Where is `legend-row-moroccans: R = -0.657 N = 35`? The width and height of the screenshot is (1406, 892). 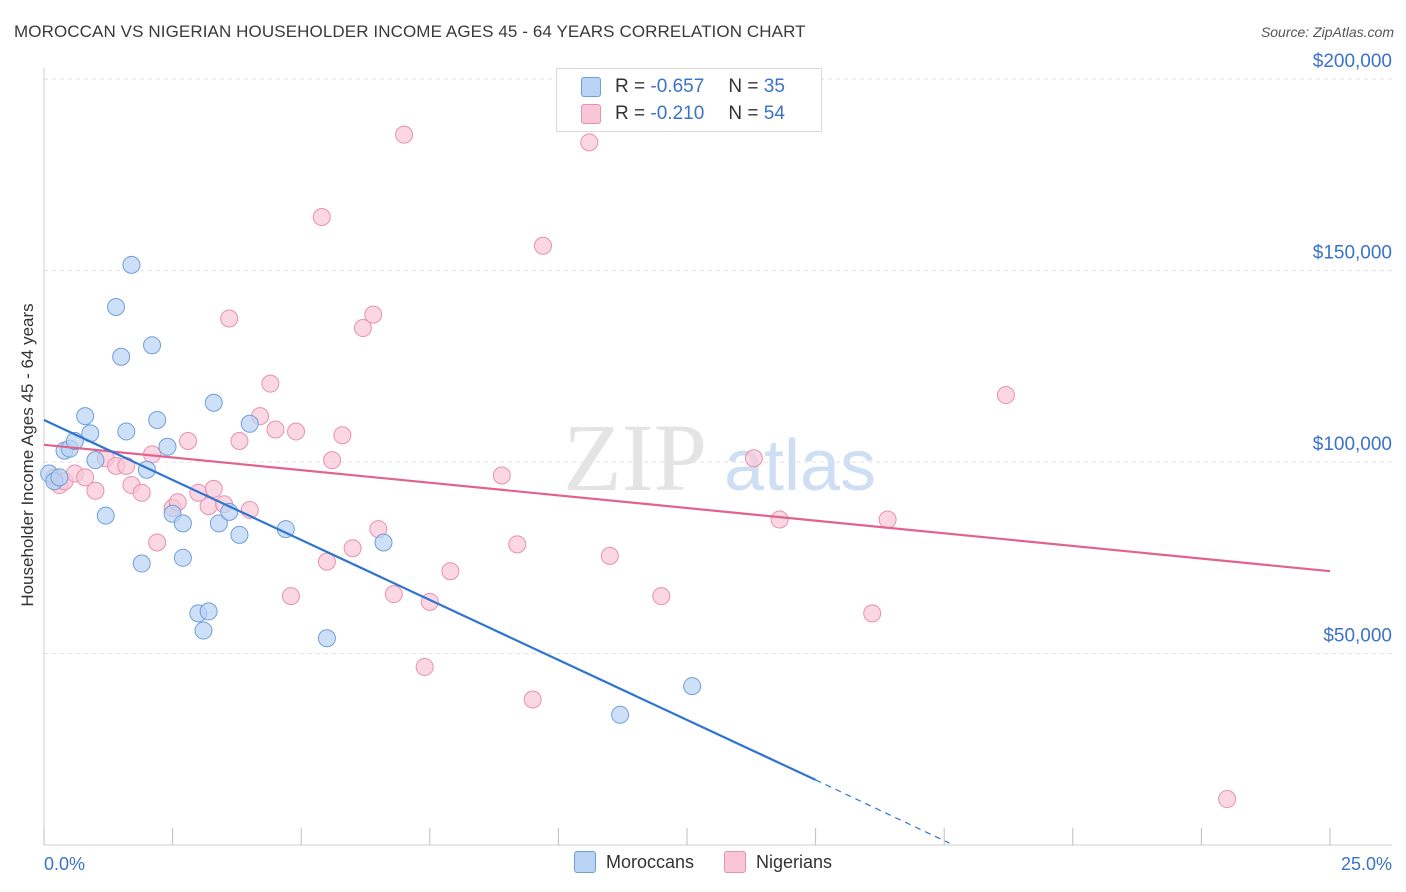 legend-row-moroccans: R = -0.657 N = 35 is located at coordinates (683, 87).